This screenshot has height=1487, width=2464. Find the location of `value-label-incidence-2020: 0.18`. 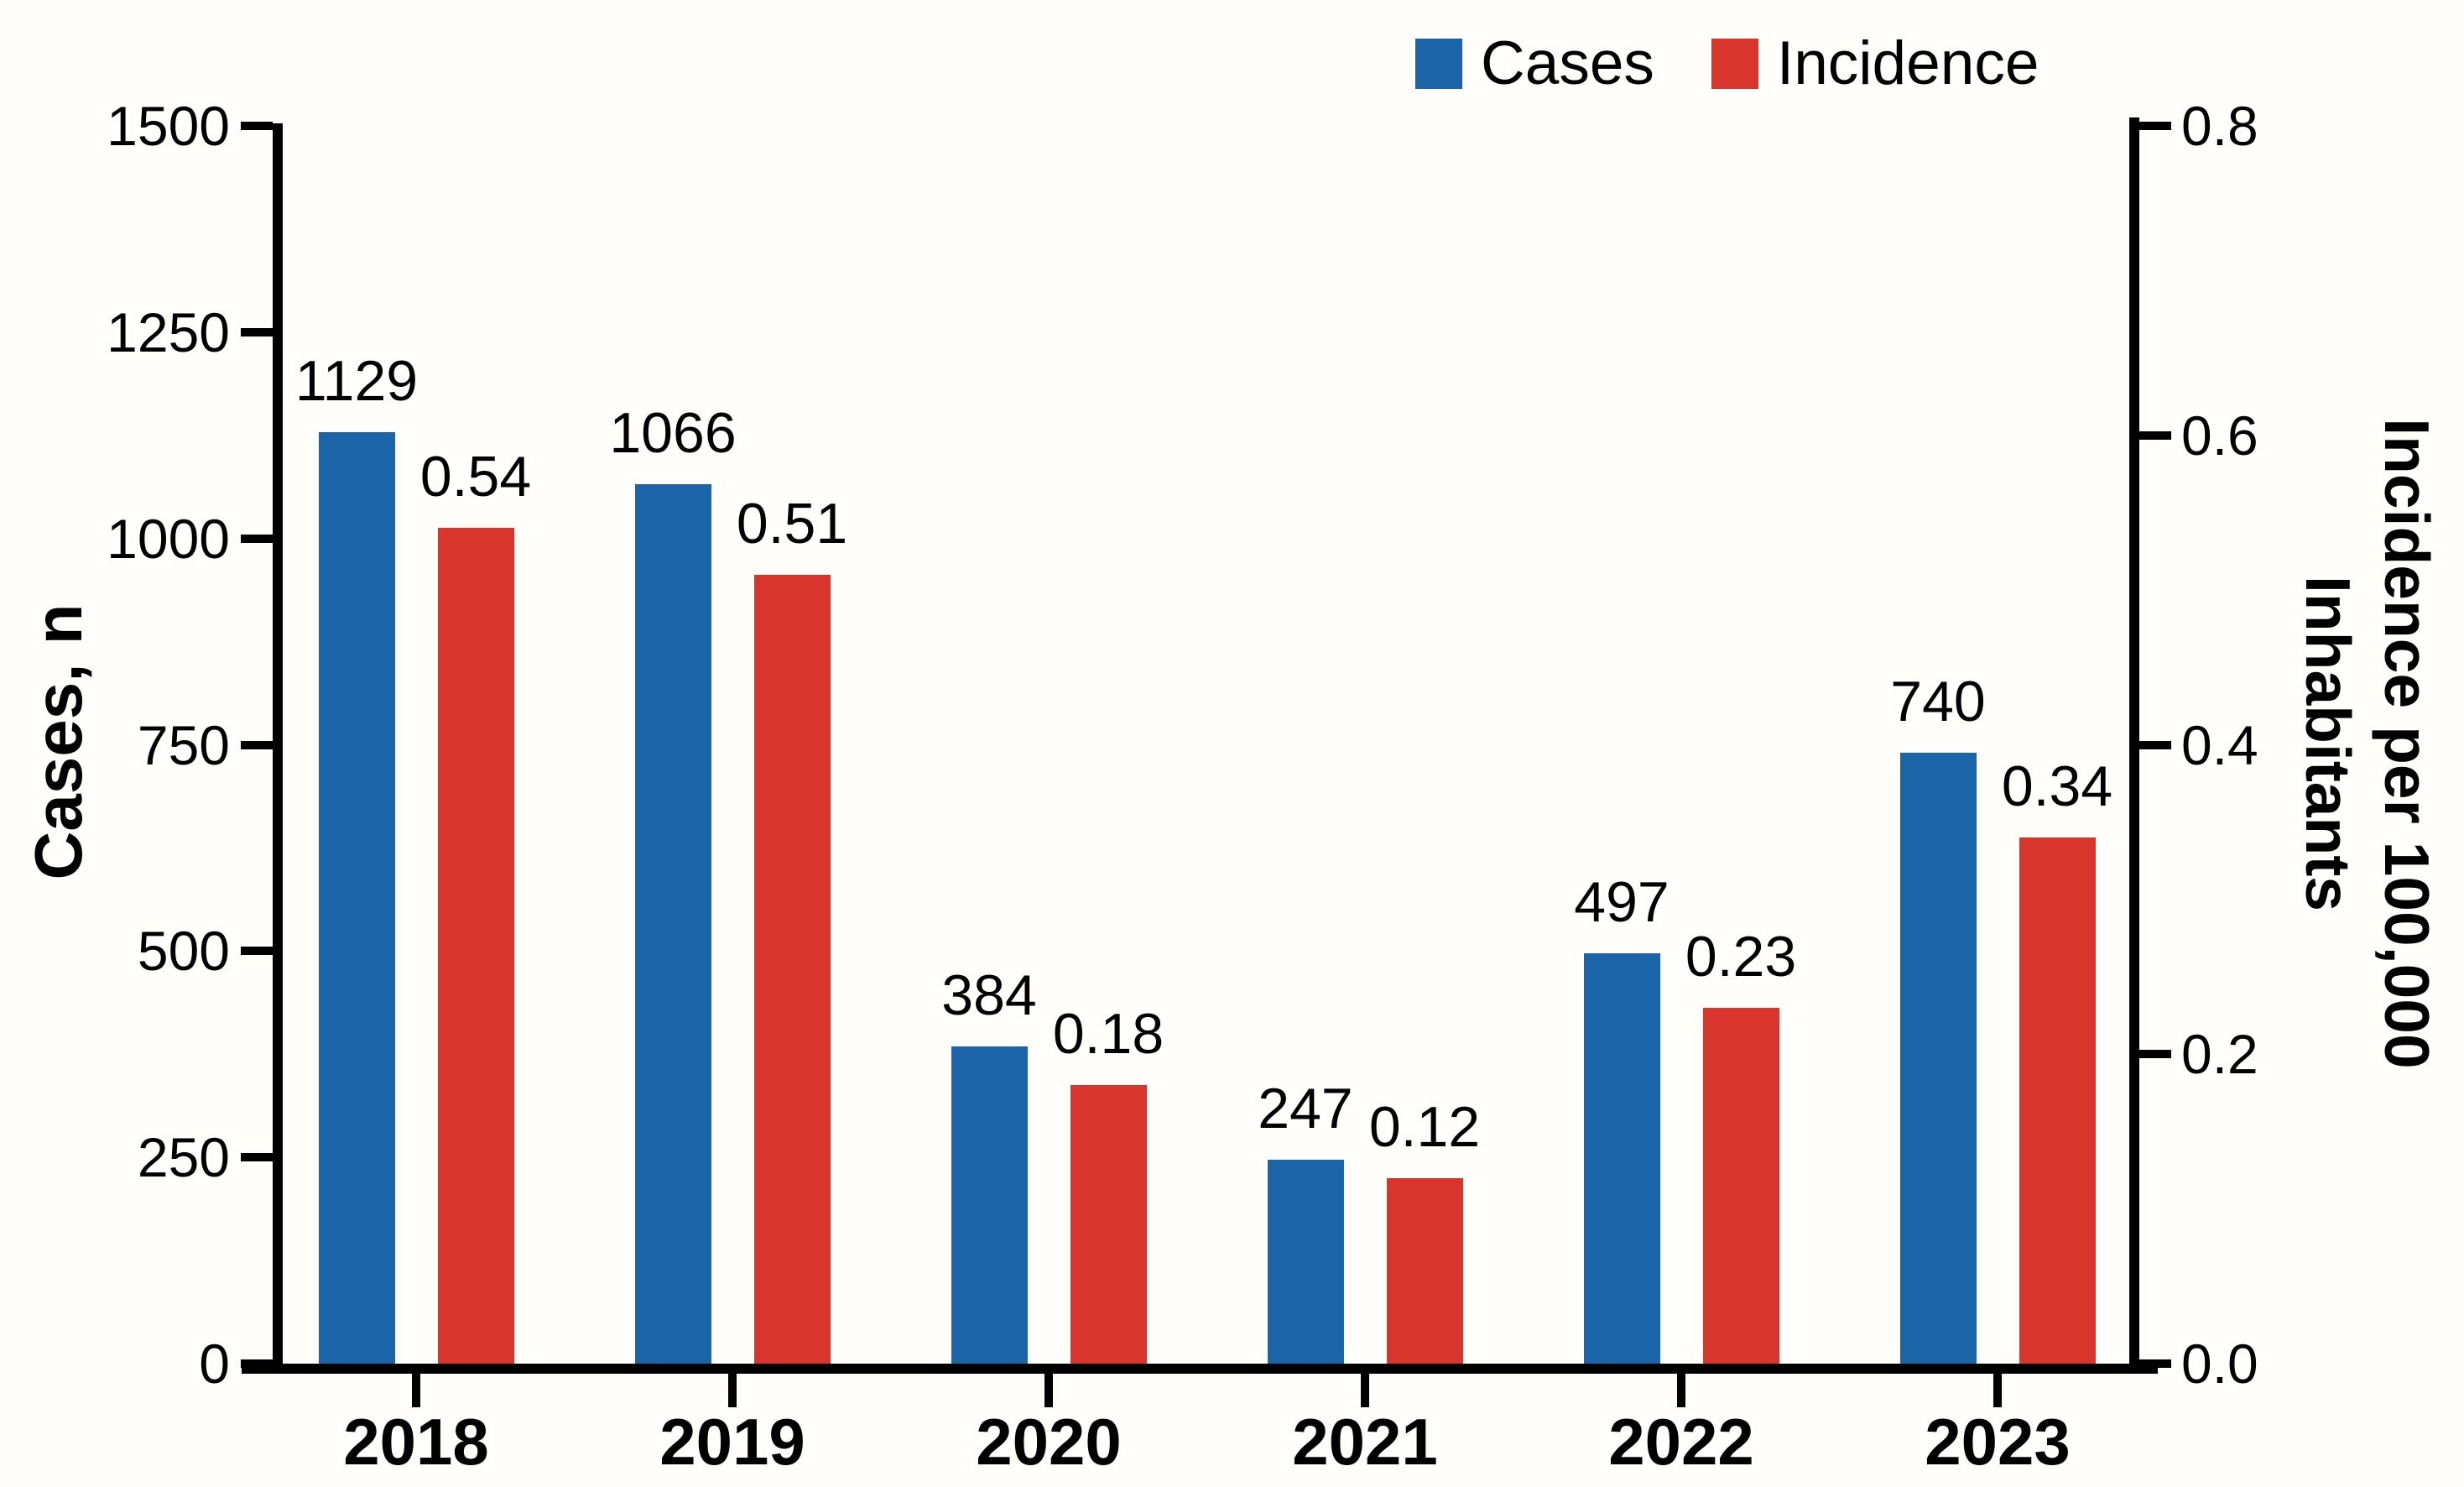

value-label-incidence-2020: 0.18 is located at coordinates (1108, 1034).